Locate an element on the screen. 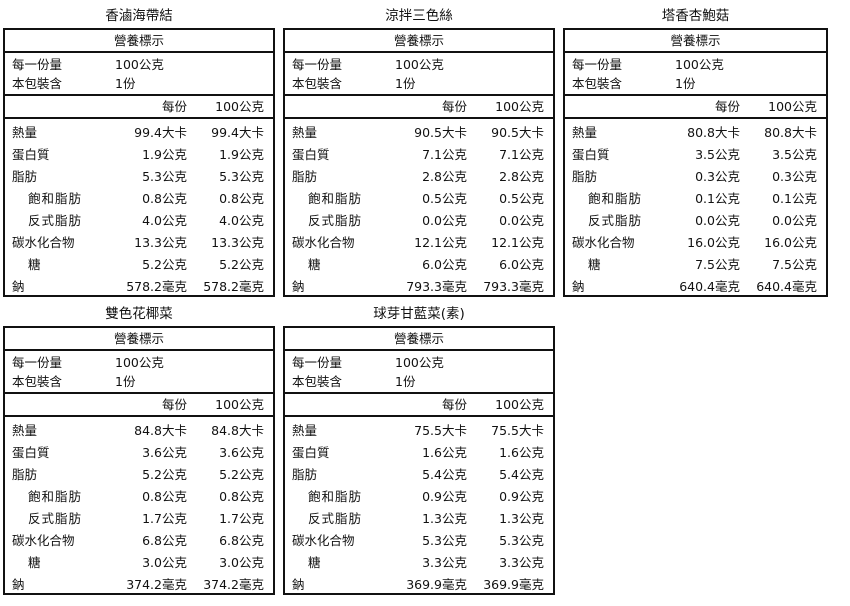 Image resolution: width=850 pixels, height=606 pixels. per-serving-value: 1.9公克 is located at coordinates (164, 154).